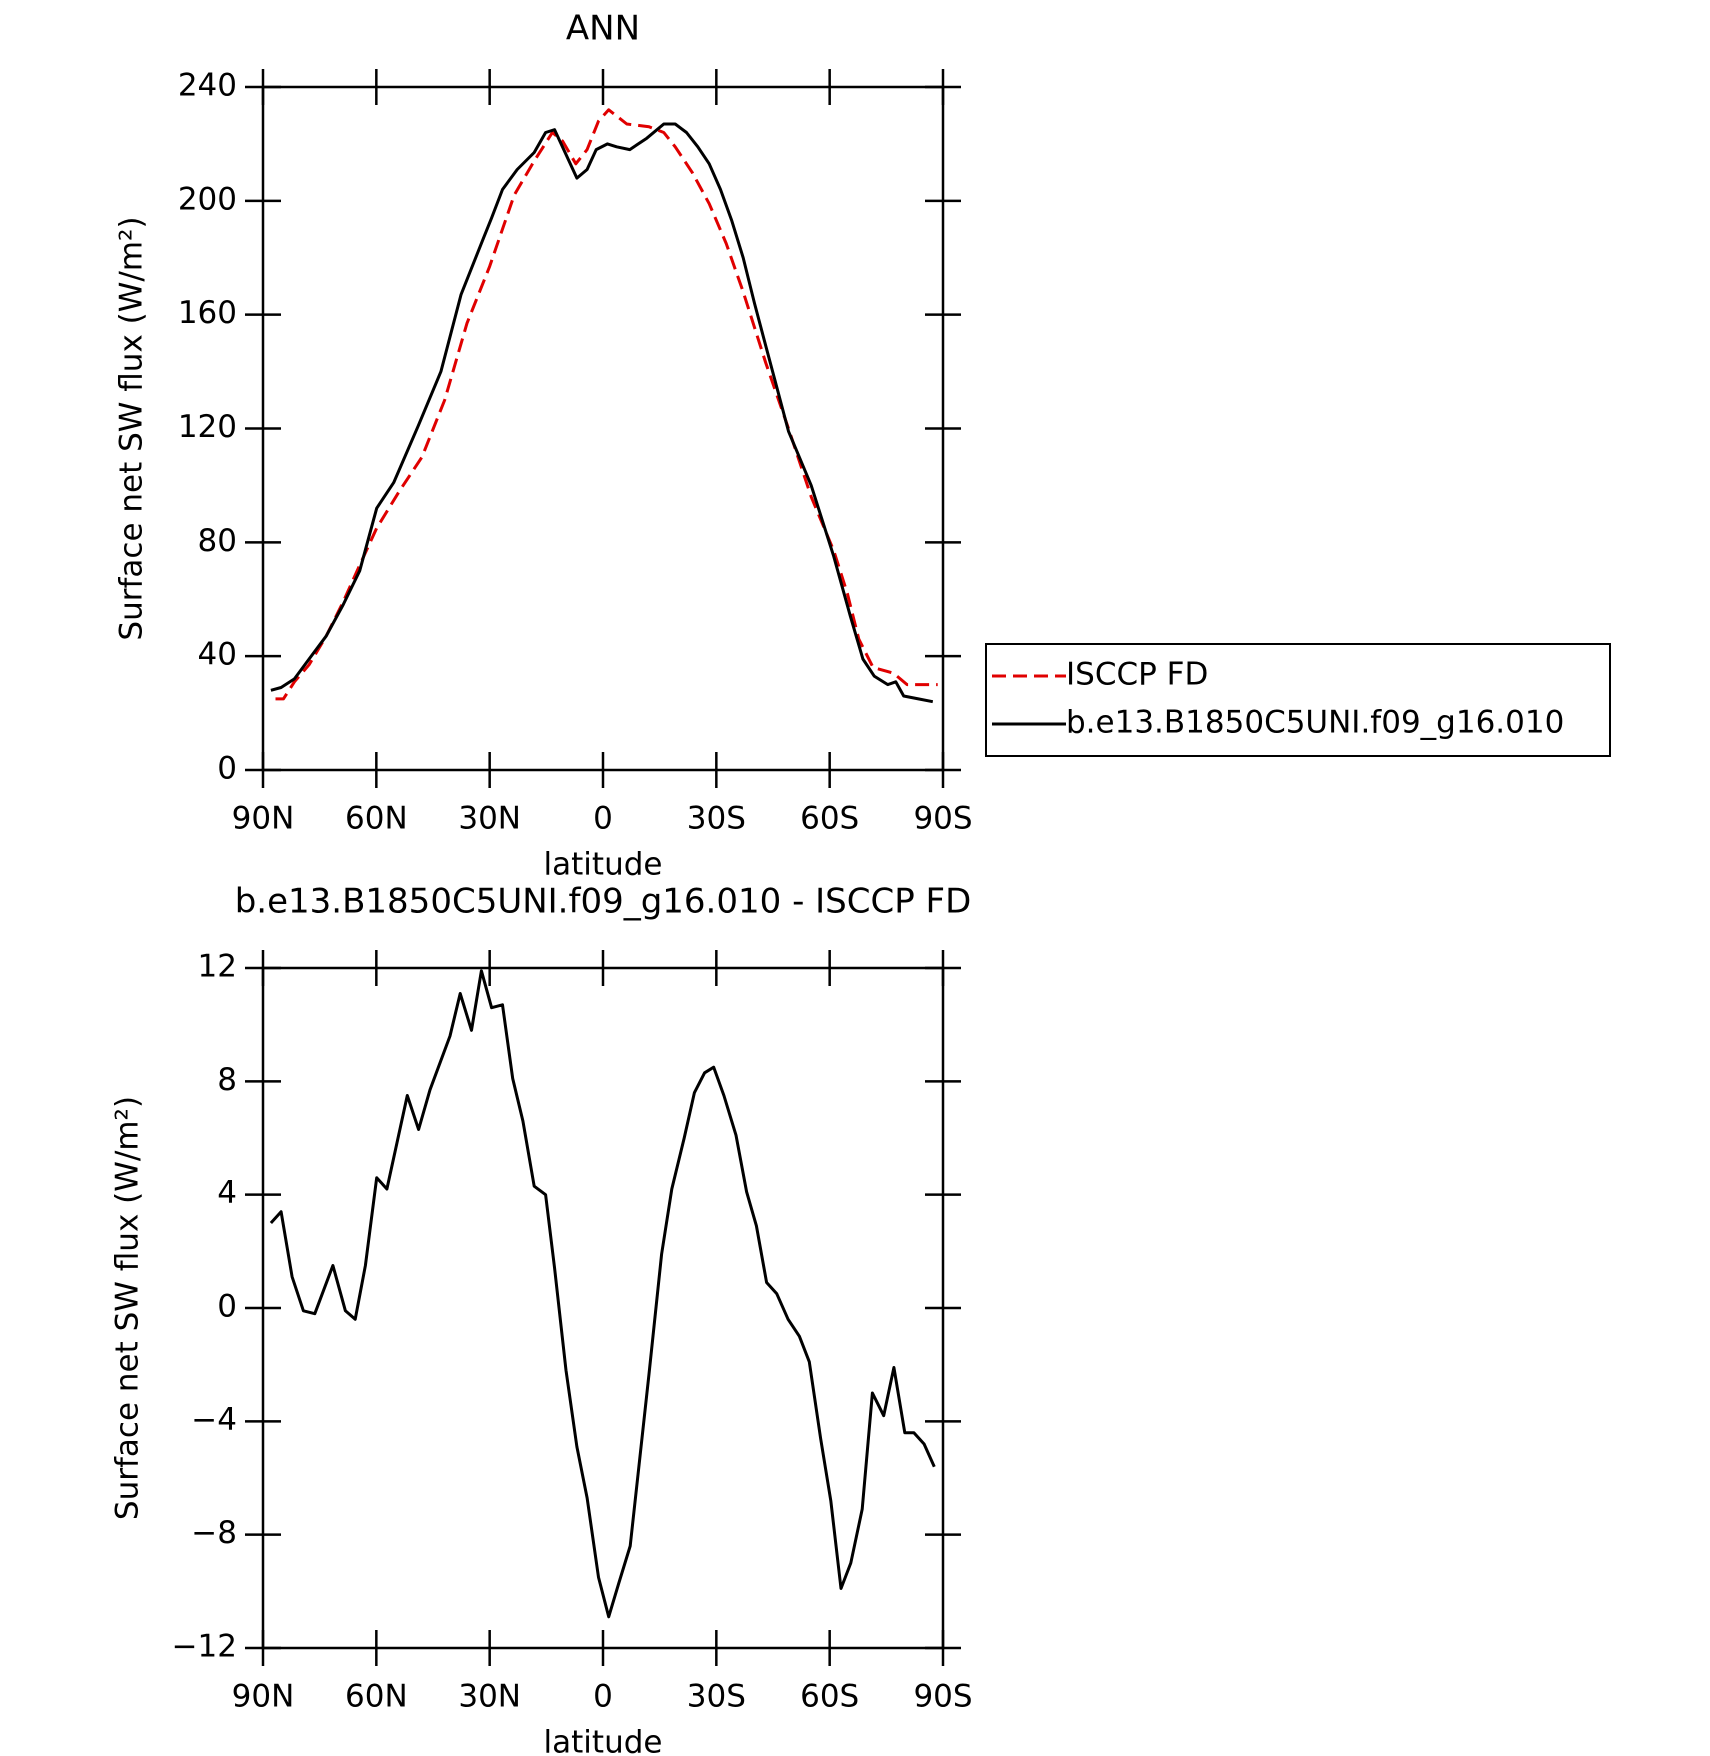  I want to click on y-tick-label: 200, so click(207, 199).